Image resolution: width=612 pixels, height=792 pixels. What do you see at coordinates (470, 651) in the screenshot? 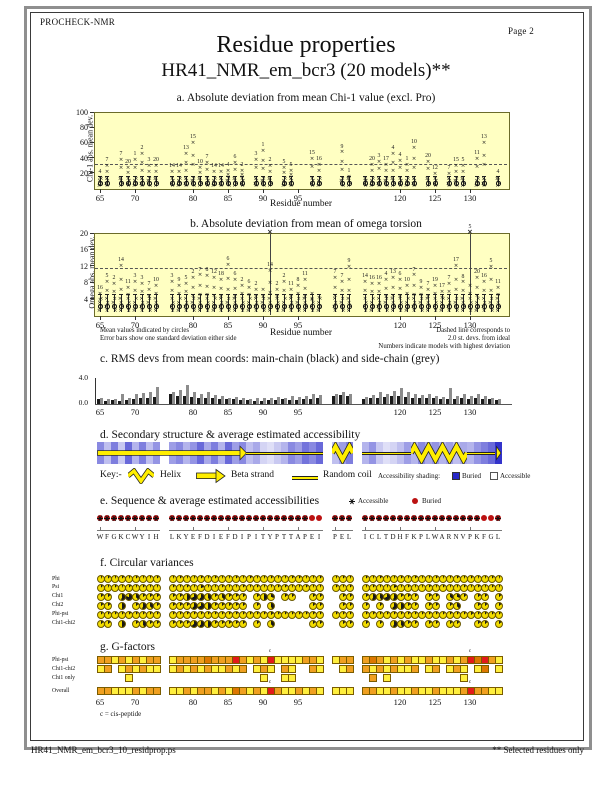
I see `cis-peptide-marker: c` at bounding box center [470, 651].